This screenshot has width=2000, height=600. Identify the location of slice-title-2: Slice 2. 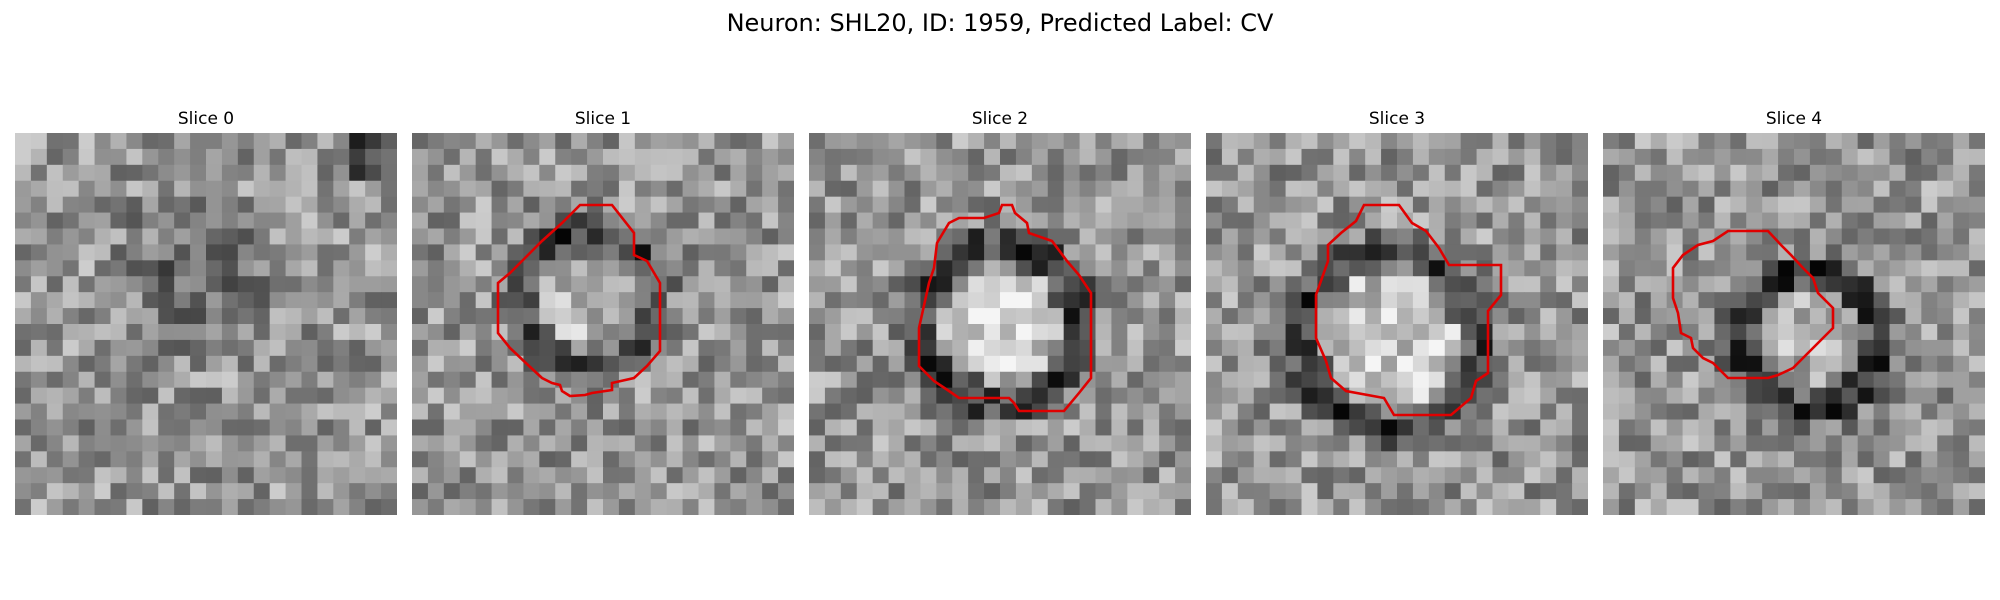
(1000, 119).